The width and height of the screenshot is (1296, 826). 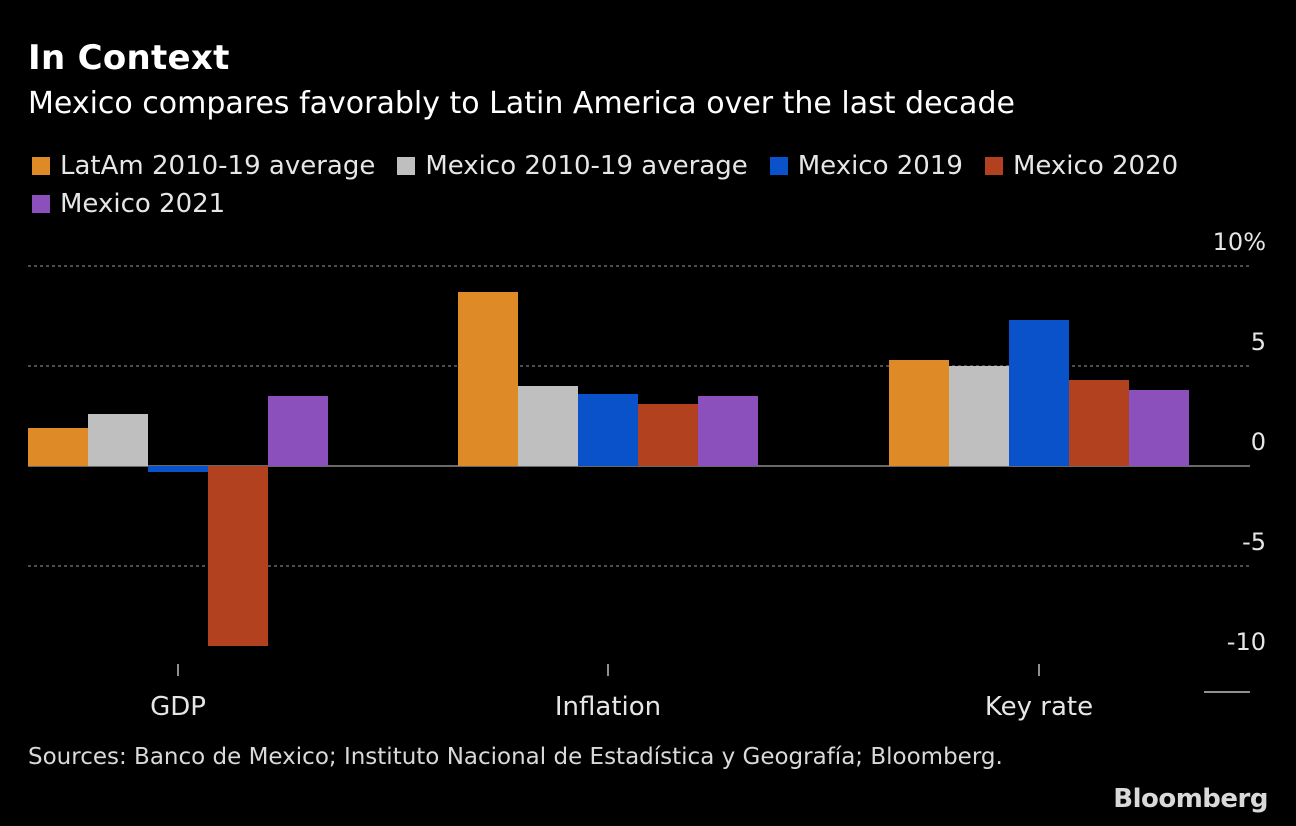 I want to click on chart-title: In Context, so click(x=129, y=58).